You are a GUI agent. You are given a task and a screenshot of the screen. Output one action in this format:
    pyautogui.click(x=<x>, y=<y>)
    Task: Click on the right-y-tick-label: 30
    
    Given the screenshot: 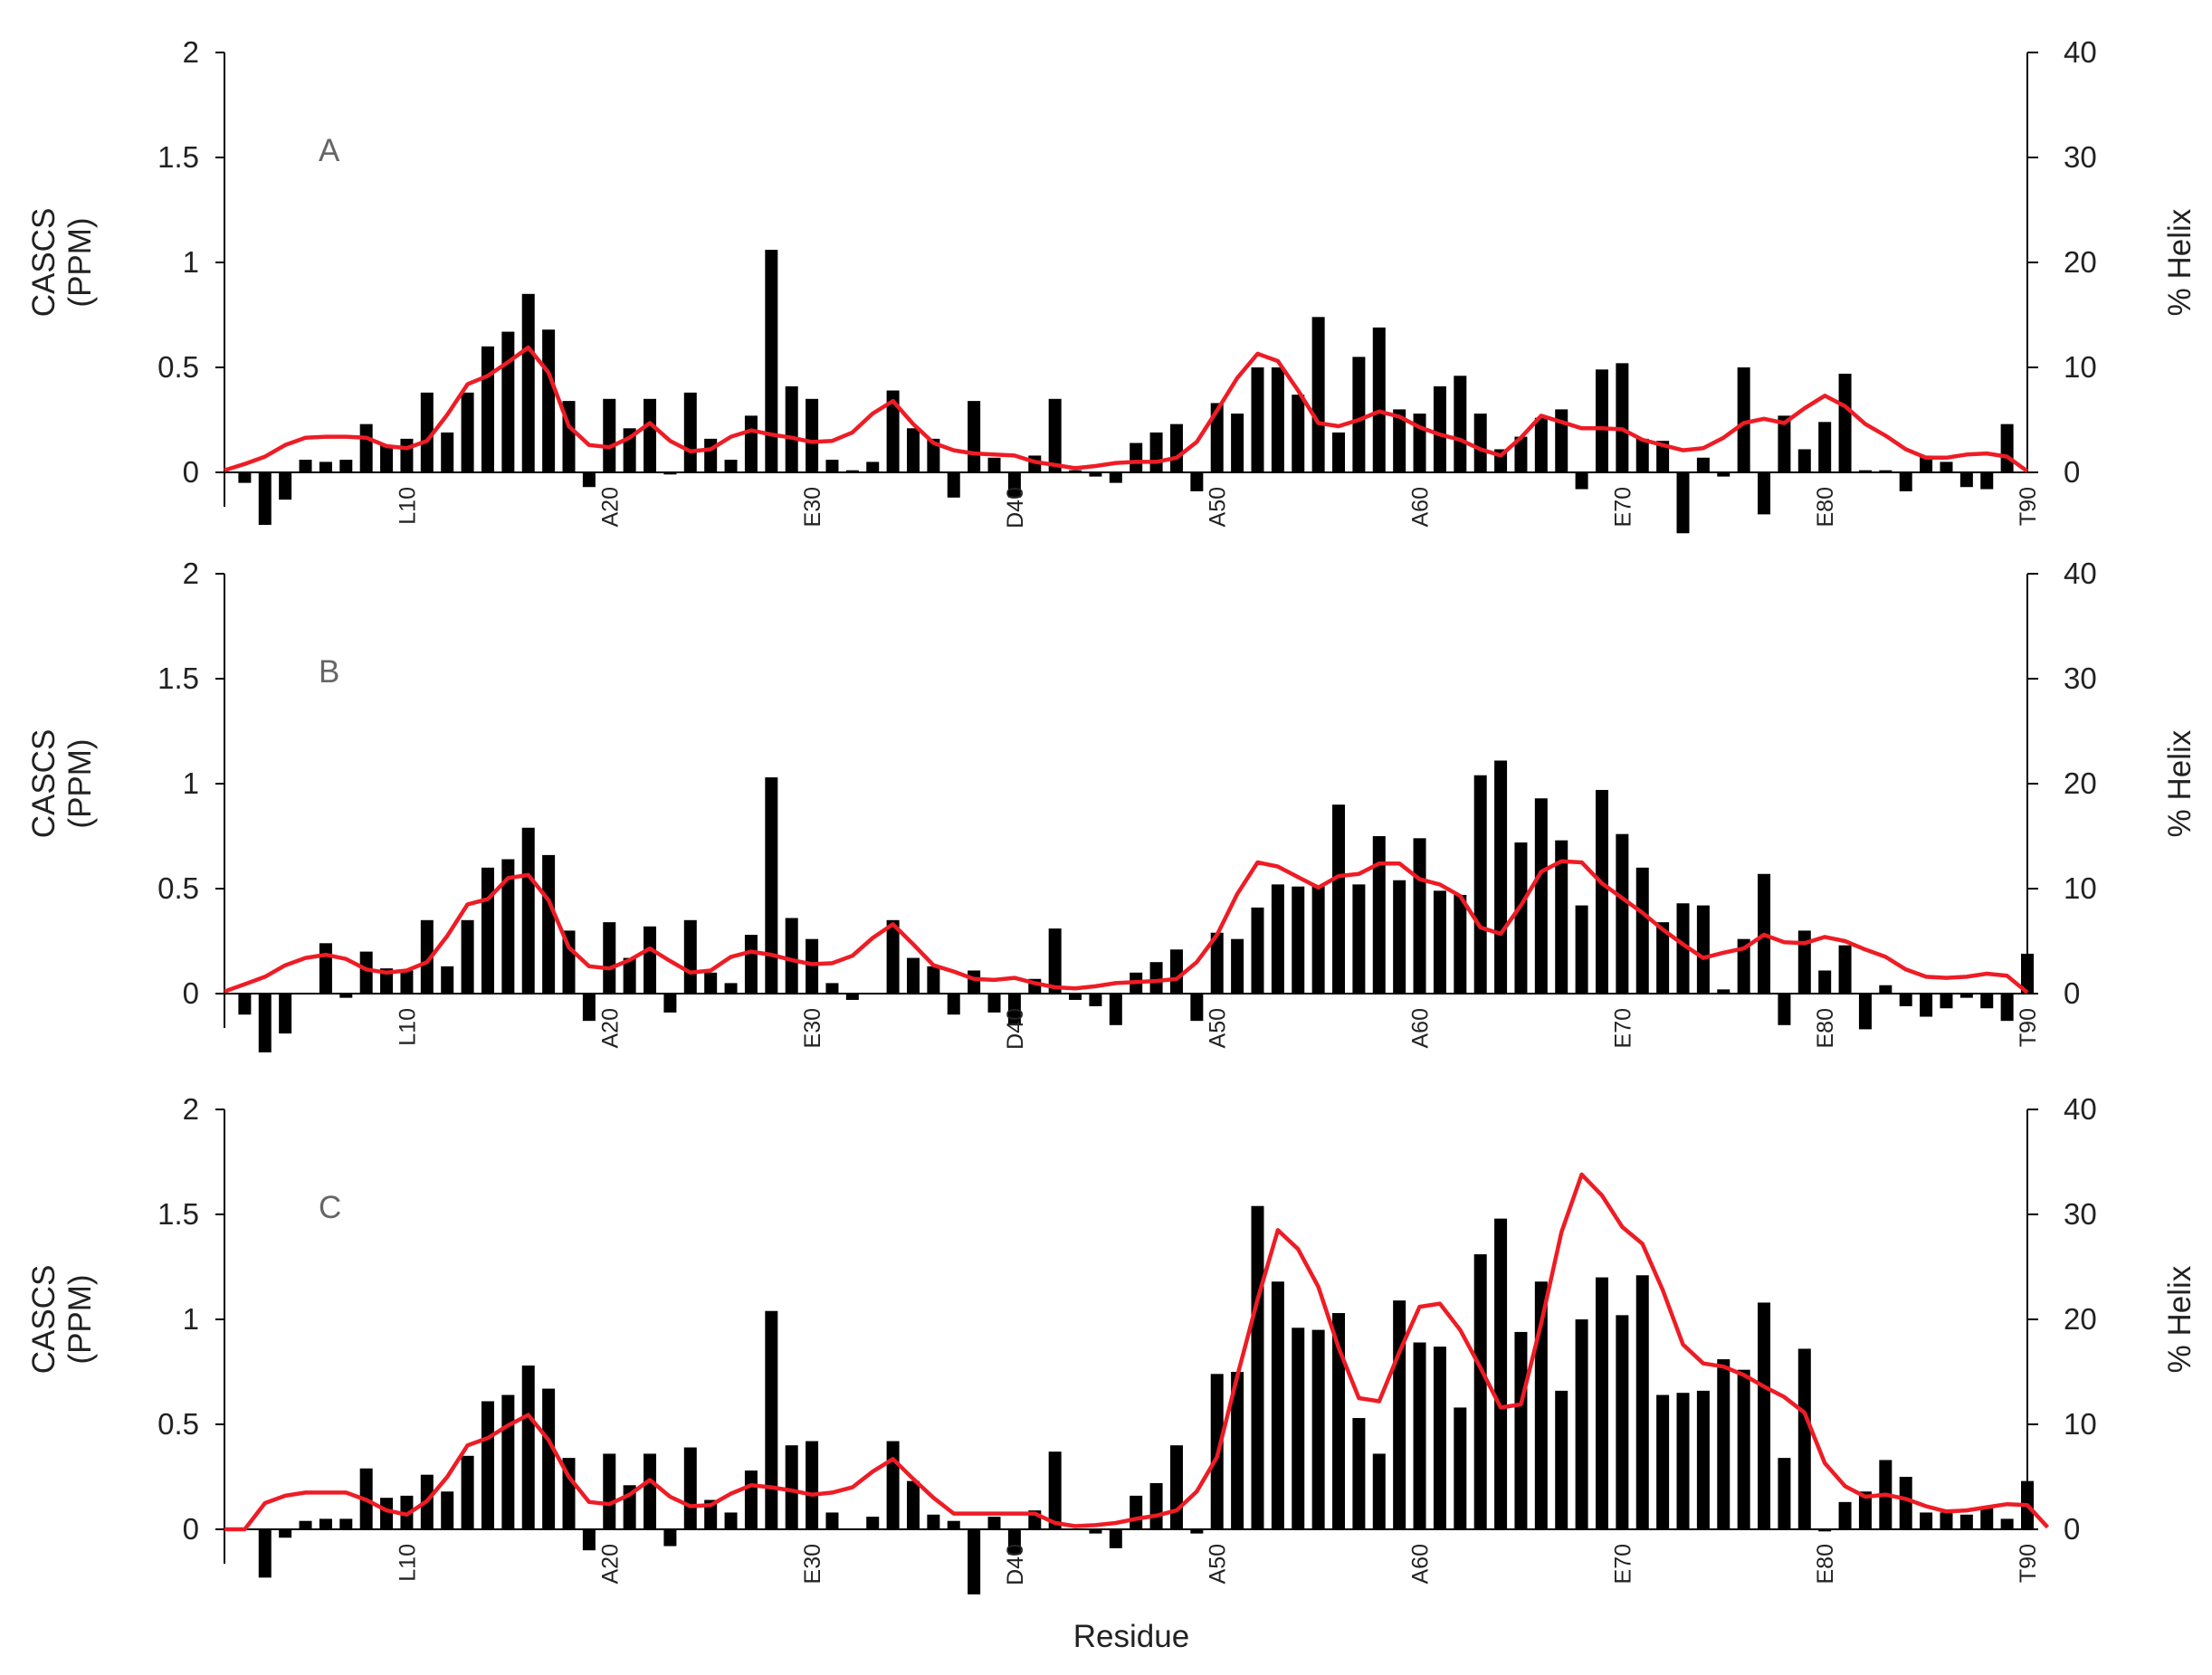 What is the action you would take?
    pyautogui.click(x=2080, y=1214)
    